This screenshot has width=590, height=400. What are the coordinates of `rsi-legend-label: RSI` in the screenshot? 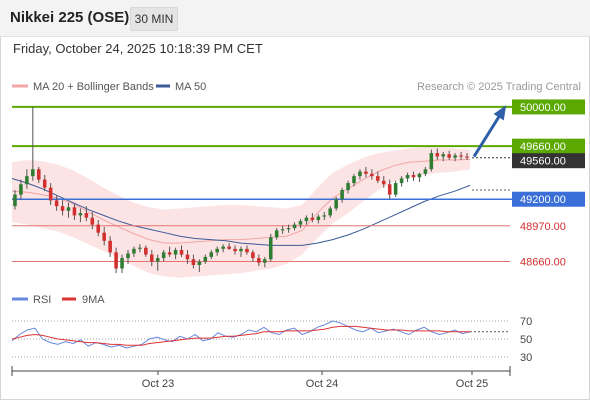 It's located at (42, 300).